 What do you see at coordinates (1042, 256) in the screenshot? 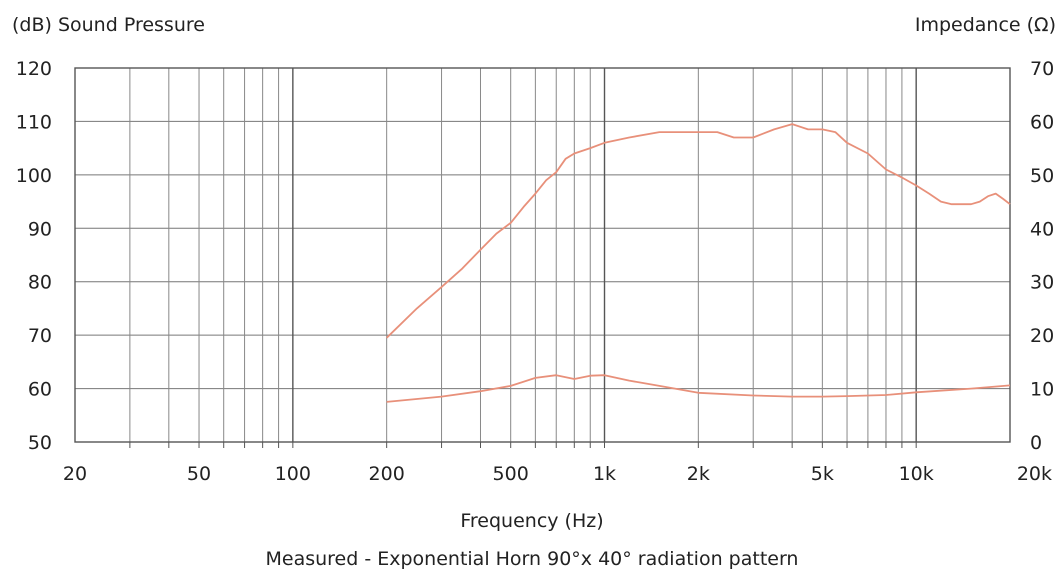
I see `right-y-tick-labels: 0 10 20 30 40 50 60 70` at bounding box center [1042, 256].